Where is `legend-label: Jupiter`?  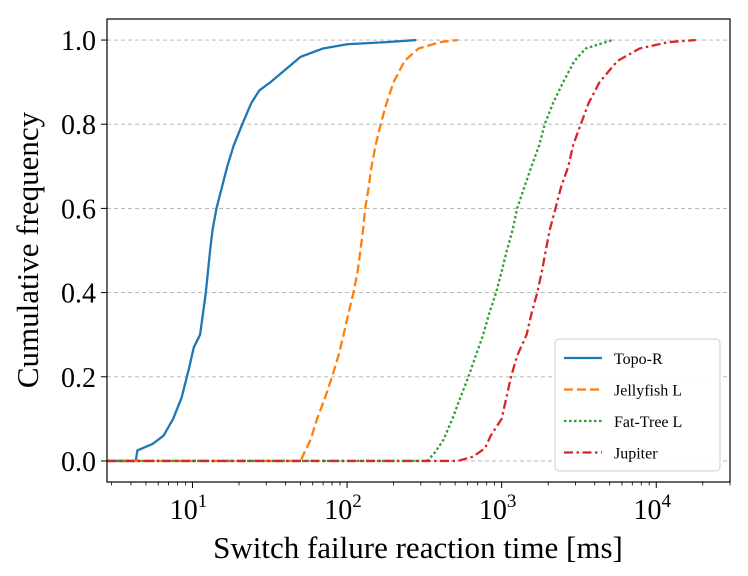
legend-label: Jupiter is located at coordinates (636, 454).